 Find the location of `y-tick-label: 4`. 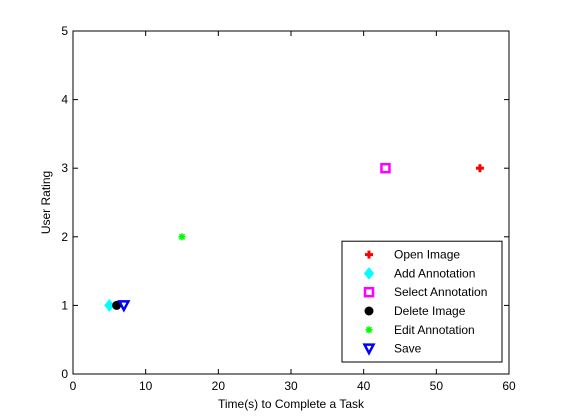

y-tick-label: 4 is located at coordinates (64, 100).